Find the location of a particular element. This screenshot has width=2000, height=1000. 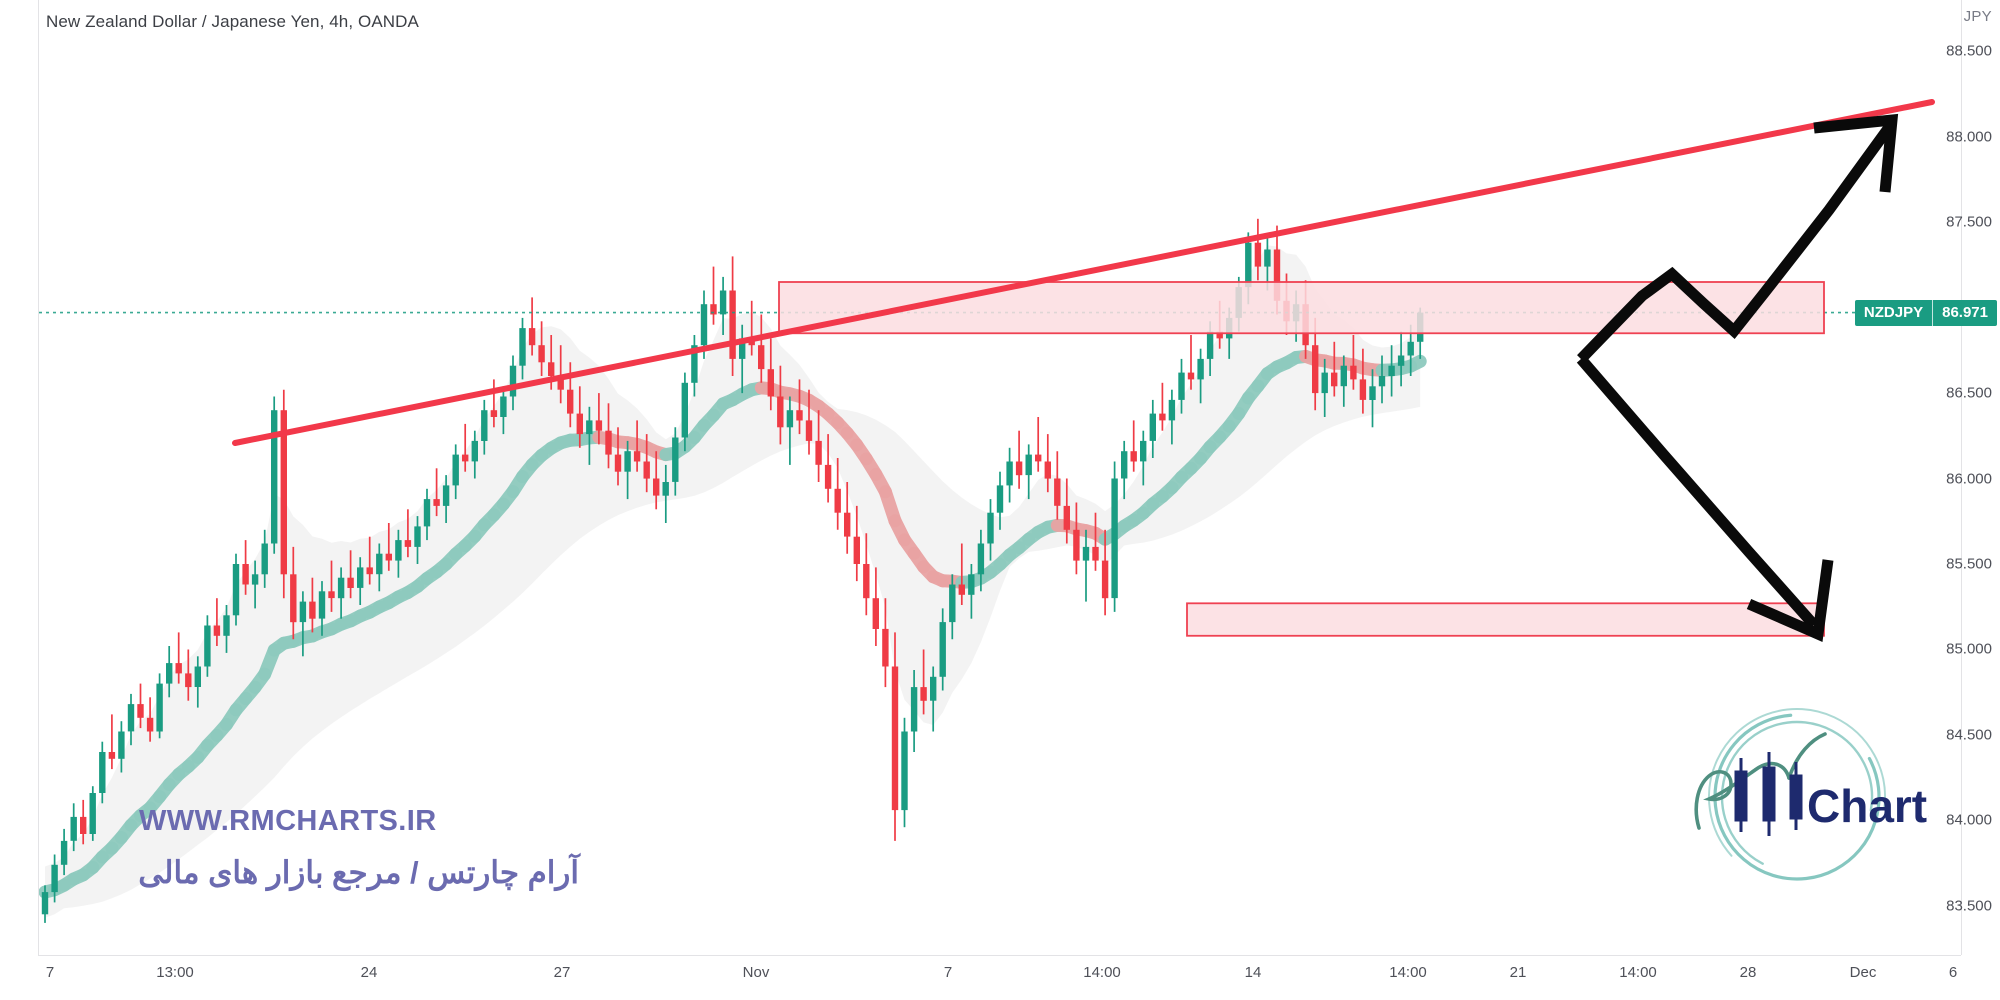

watermark-url: WWW.RMCHARTS.IR is located at coordinates (288, 821).